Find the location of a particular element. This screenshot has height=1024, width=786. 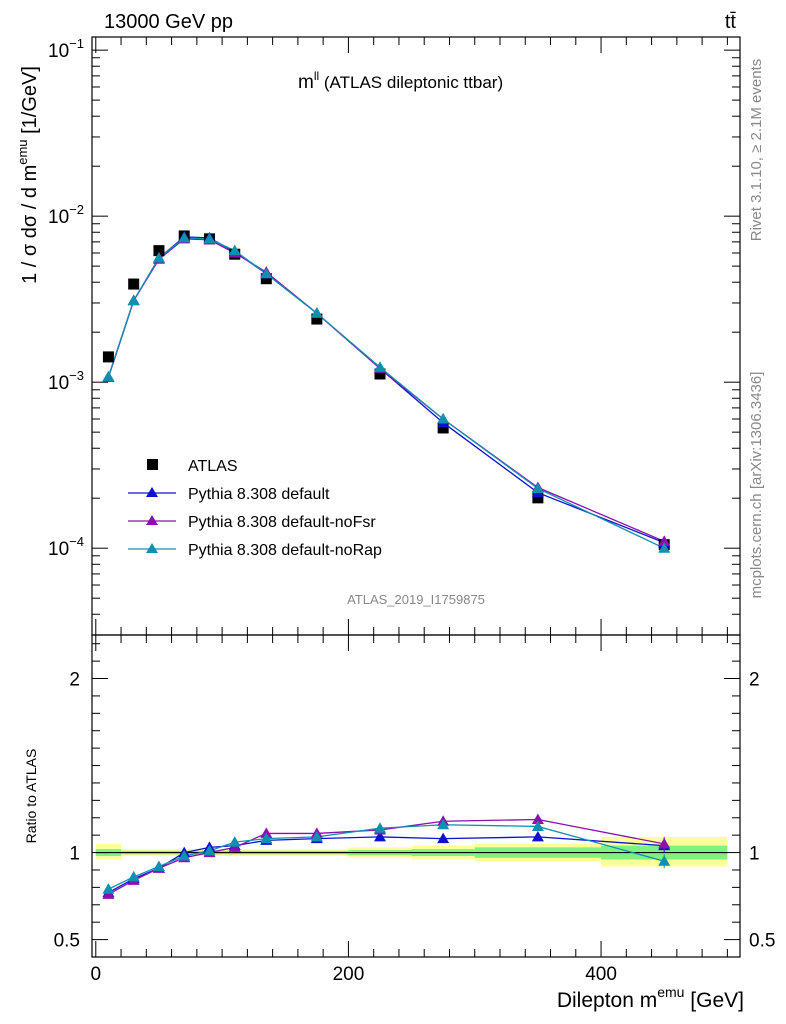

legend-label-atlas: ATLAS is located at coordinates (213, 466).